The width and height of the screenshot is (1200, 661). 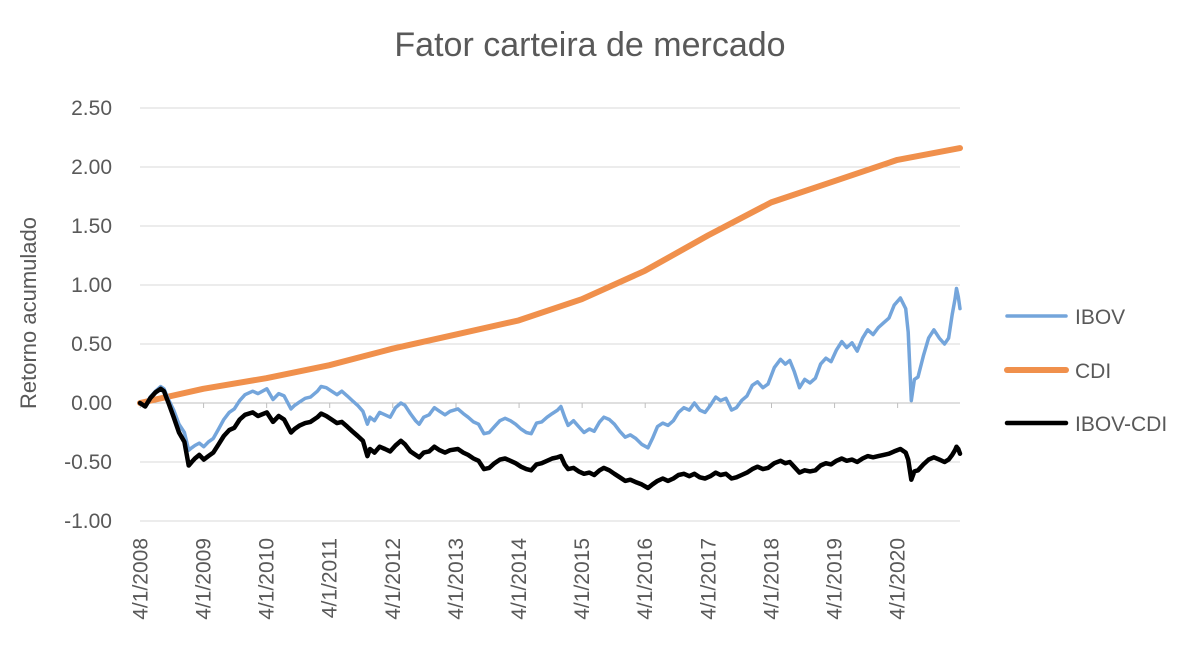 I want to click on legend-label: CDI, so click(x=1093, y=371).